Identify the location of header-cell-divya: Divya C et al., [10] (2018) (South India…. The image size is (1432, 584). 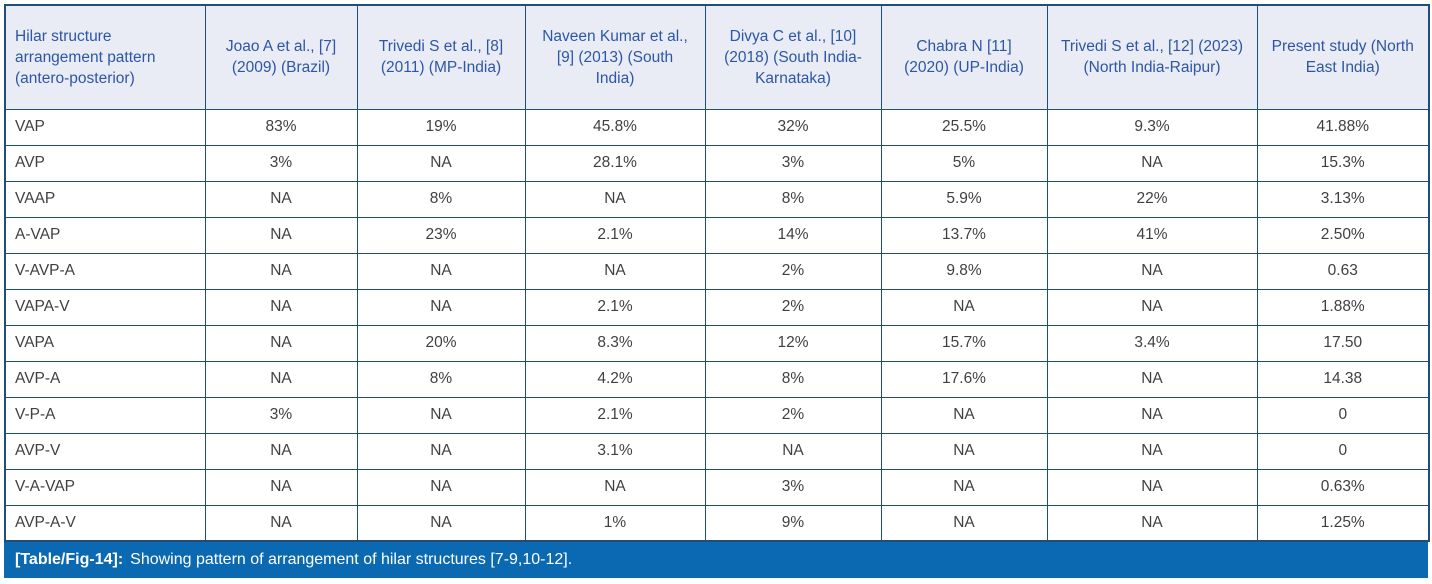
(793, 57).